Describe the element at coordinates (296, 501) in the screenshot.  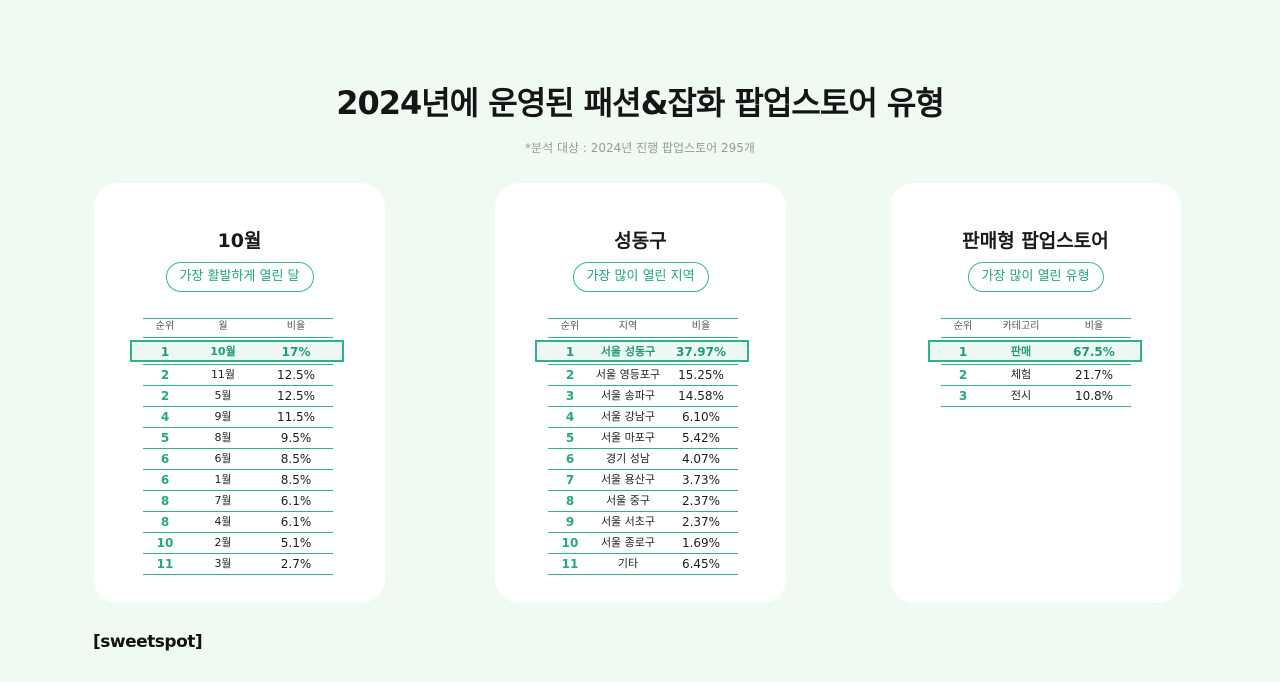
I see `row-ratio: 6.1%` at that location.